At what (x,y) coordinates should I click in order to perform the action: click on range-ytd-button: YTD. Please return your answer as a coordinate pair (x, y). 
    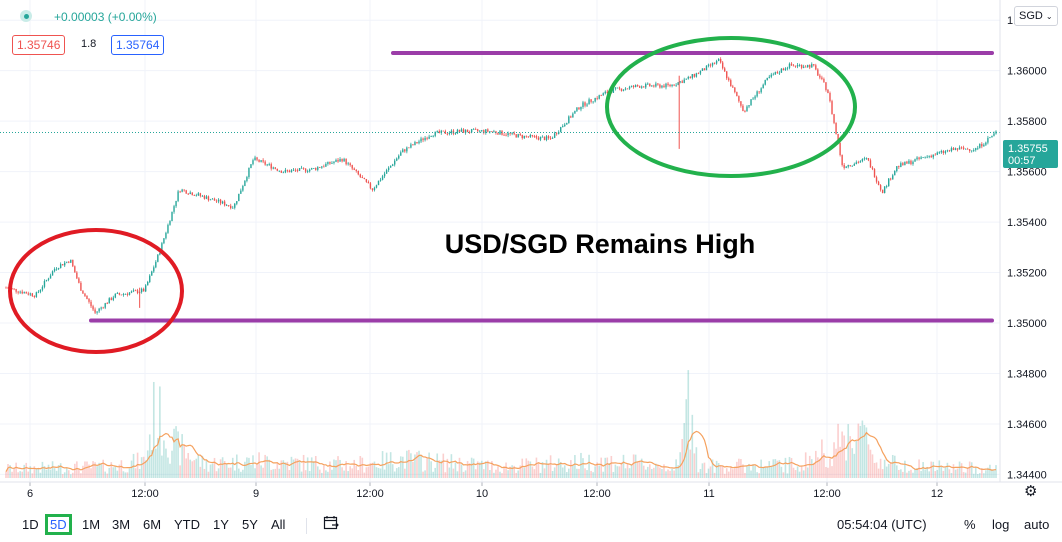
    Looking at the image, I should click on (187, 524).